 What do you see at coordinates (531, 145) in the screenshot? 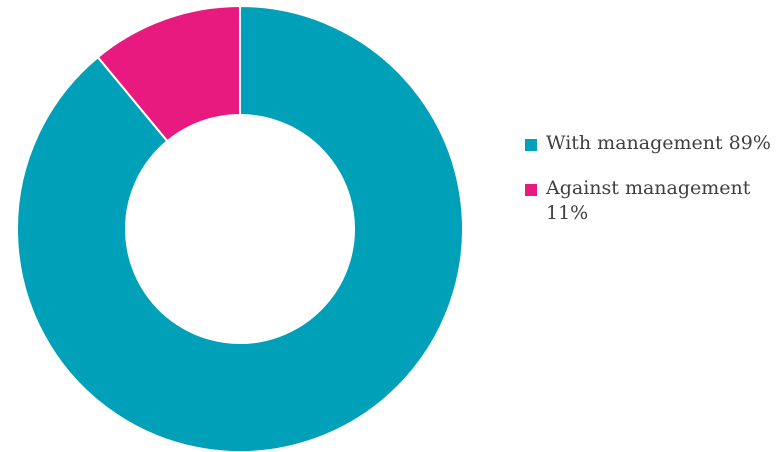
I see `legend-swatch-with-management` at bounding box center [531, 145].